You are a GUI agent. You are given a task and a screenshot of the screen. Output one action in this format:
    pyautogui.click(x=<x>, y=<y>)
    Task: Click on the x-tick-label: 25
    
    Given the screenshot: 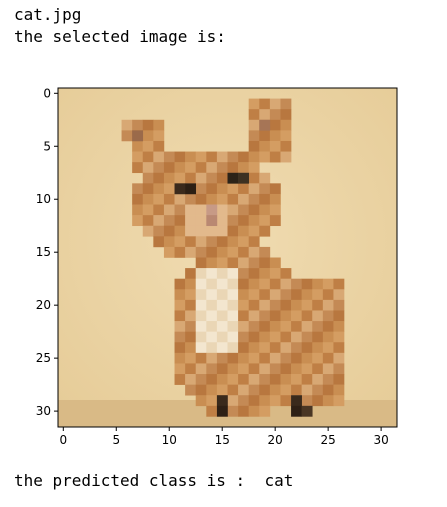 What is the action you would take?
    pyautogui.click(x=328, y=440)
    